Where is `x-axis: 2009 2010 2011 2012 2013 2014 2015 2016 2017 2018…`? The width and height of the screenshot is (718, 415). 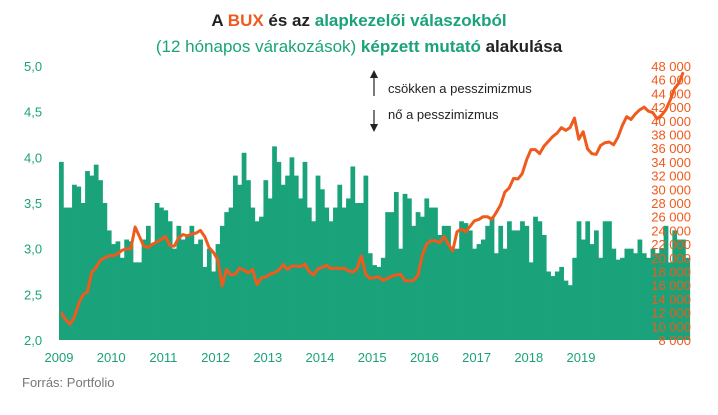 x-axis: 2009 2010 2011 2012 2013 2014 2015 2016 2017 2018… is located at coordinates (320, 357).